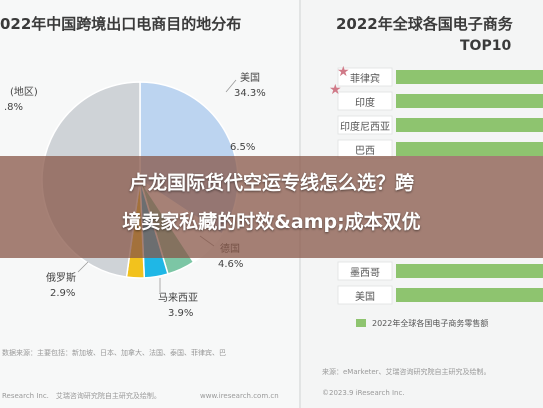 The image size is (543, 408). I want to click on pie-label-russia-value: 2.9%, so click(63, 293).